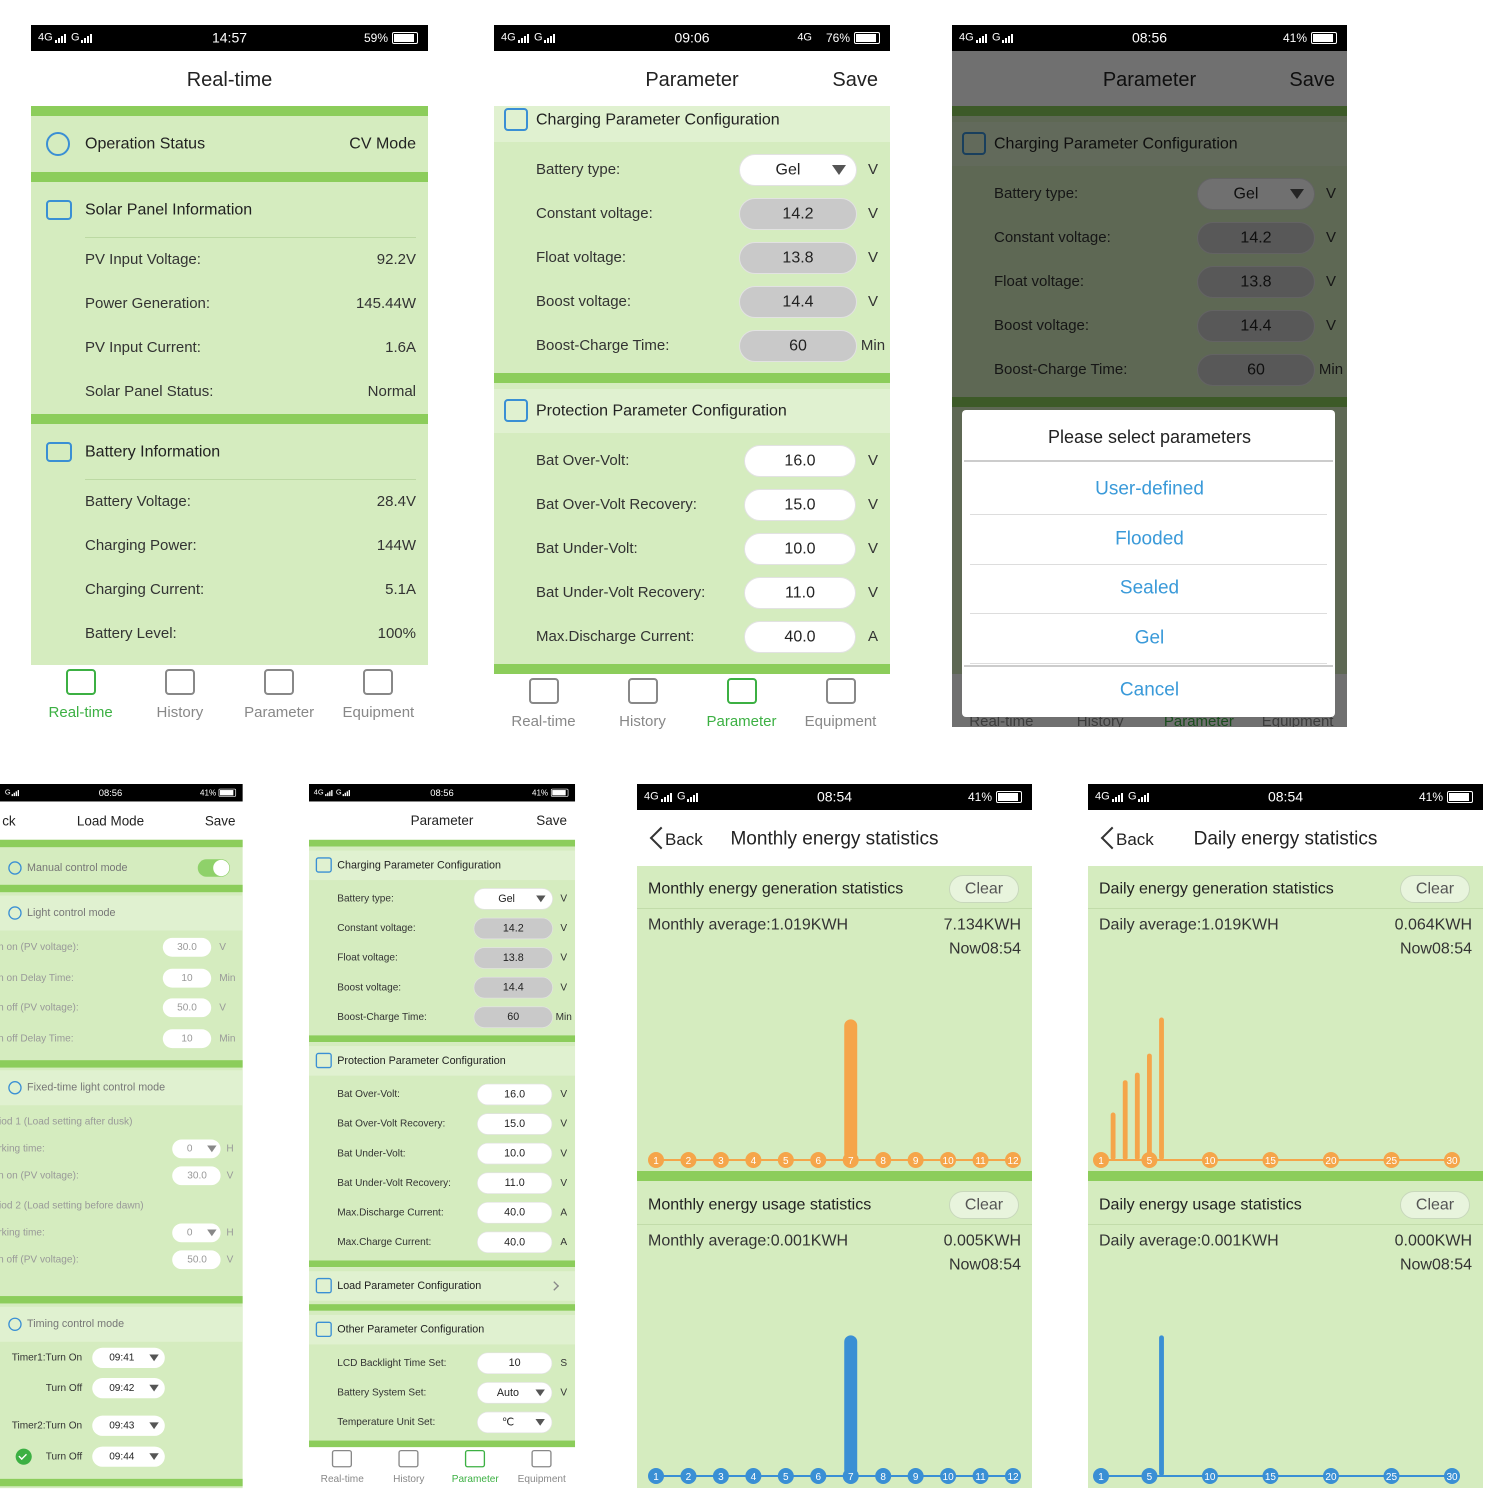 Image resolution: width=1500 pixels, height=1506 pixels. I want to click on x-tick-label: 3, so click(721, 1161).